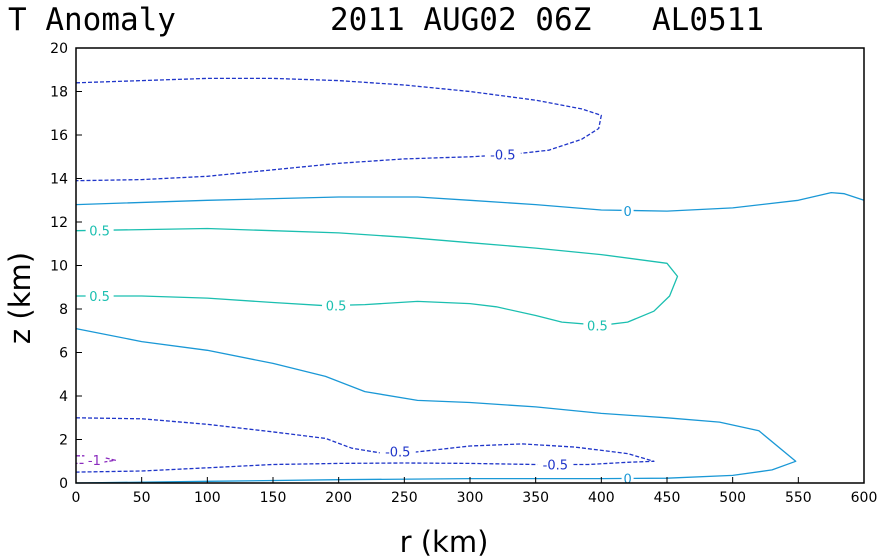 This screenshot has height=558, width=879. What do you see at coordinates (444, 541) in the screenshot?
I see `x-axis-label: r (km)` at bounding box center [444, 541].